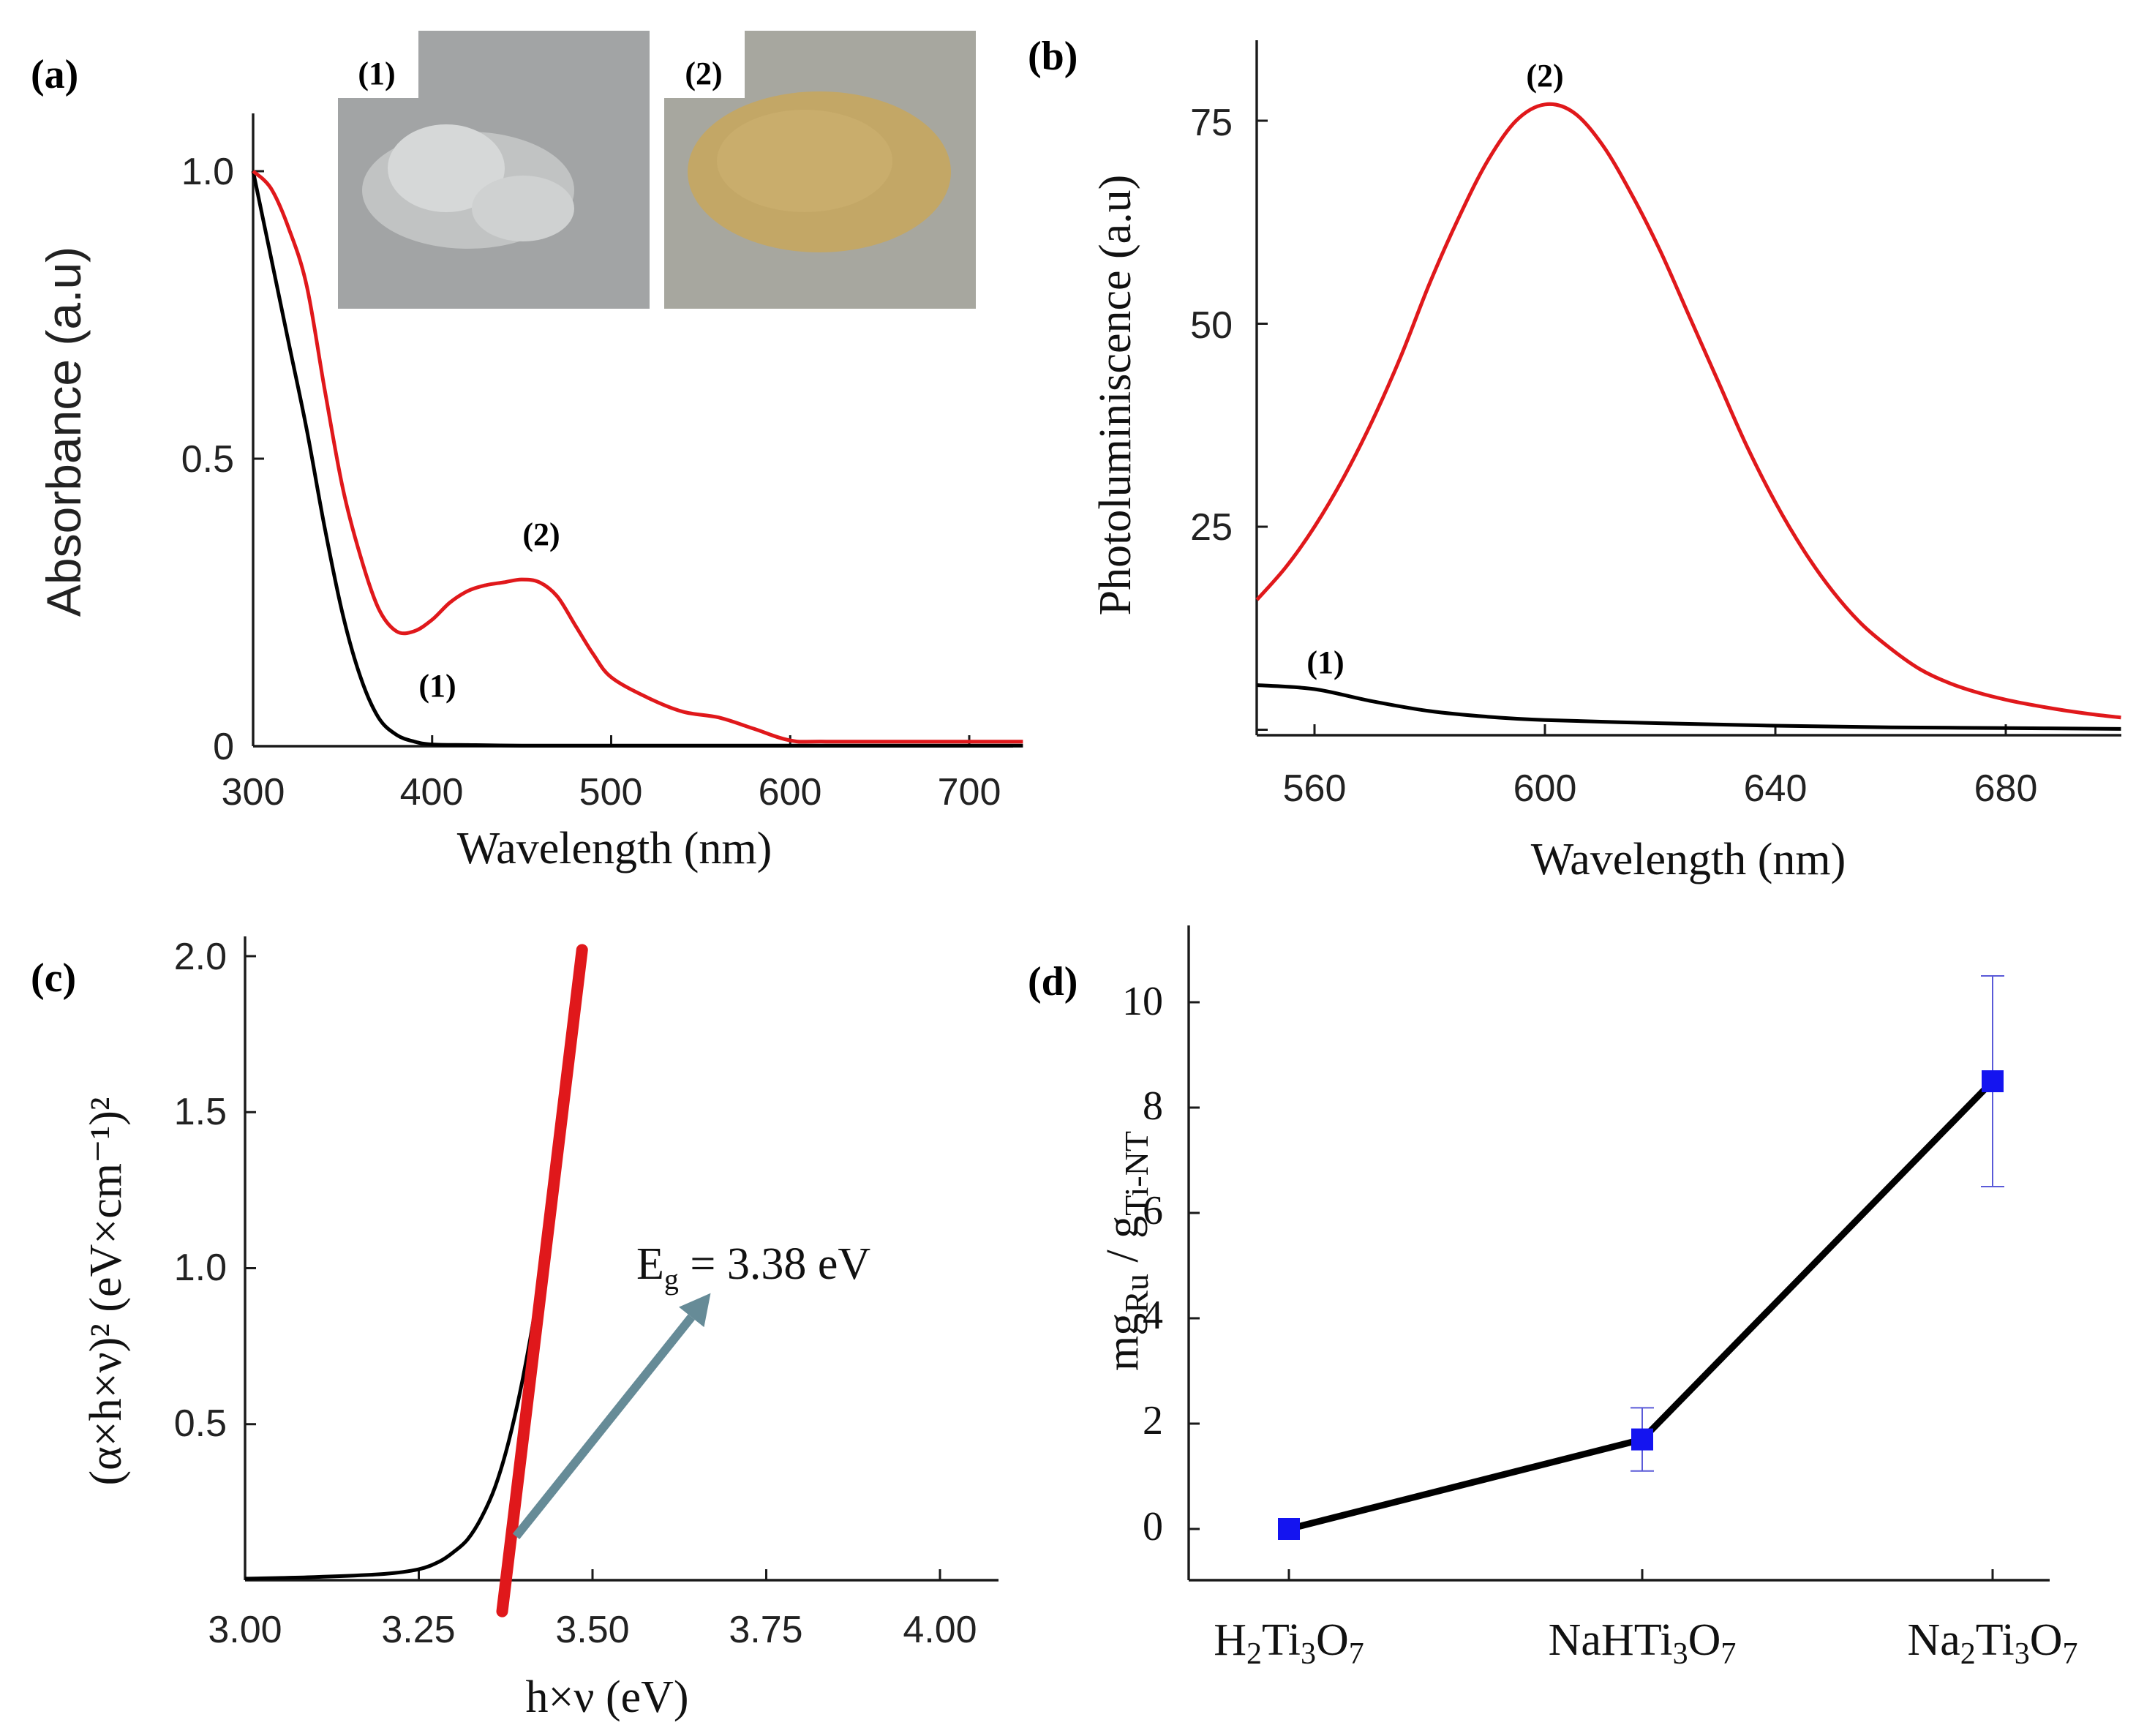  Describe the element at coordinates (378, 64) in the screenshot. I see `inset-1-label-box` at that location.